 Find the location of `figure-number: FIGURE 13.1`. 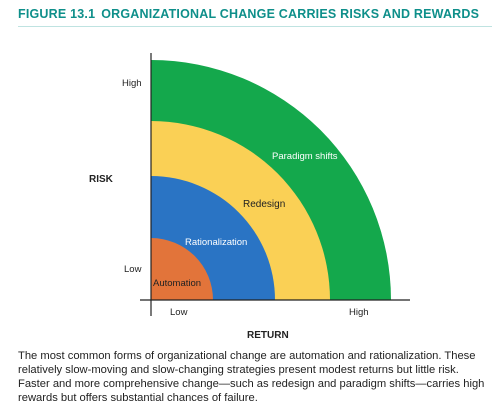

figure-number: FIGURE 13.1 is located at coordinates (57, 14).